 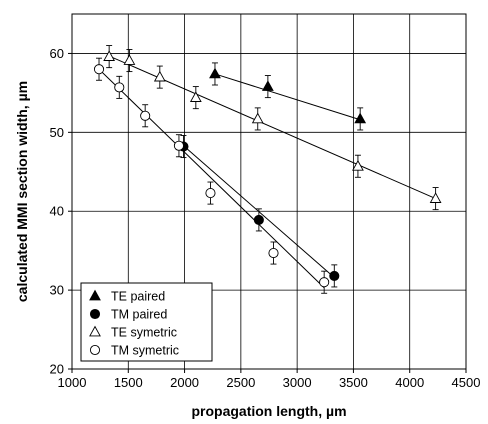 What do you see at coordinates (466, 382) in the screenshot?
I see `x-tick-label: 4500` at bounding box center [466, 382].